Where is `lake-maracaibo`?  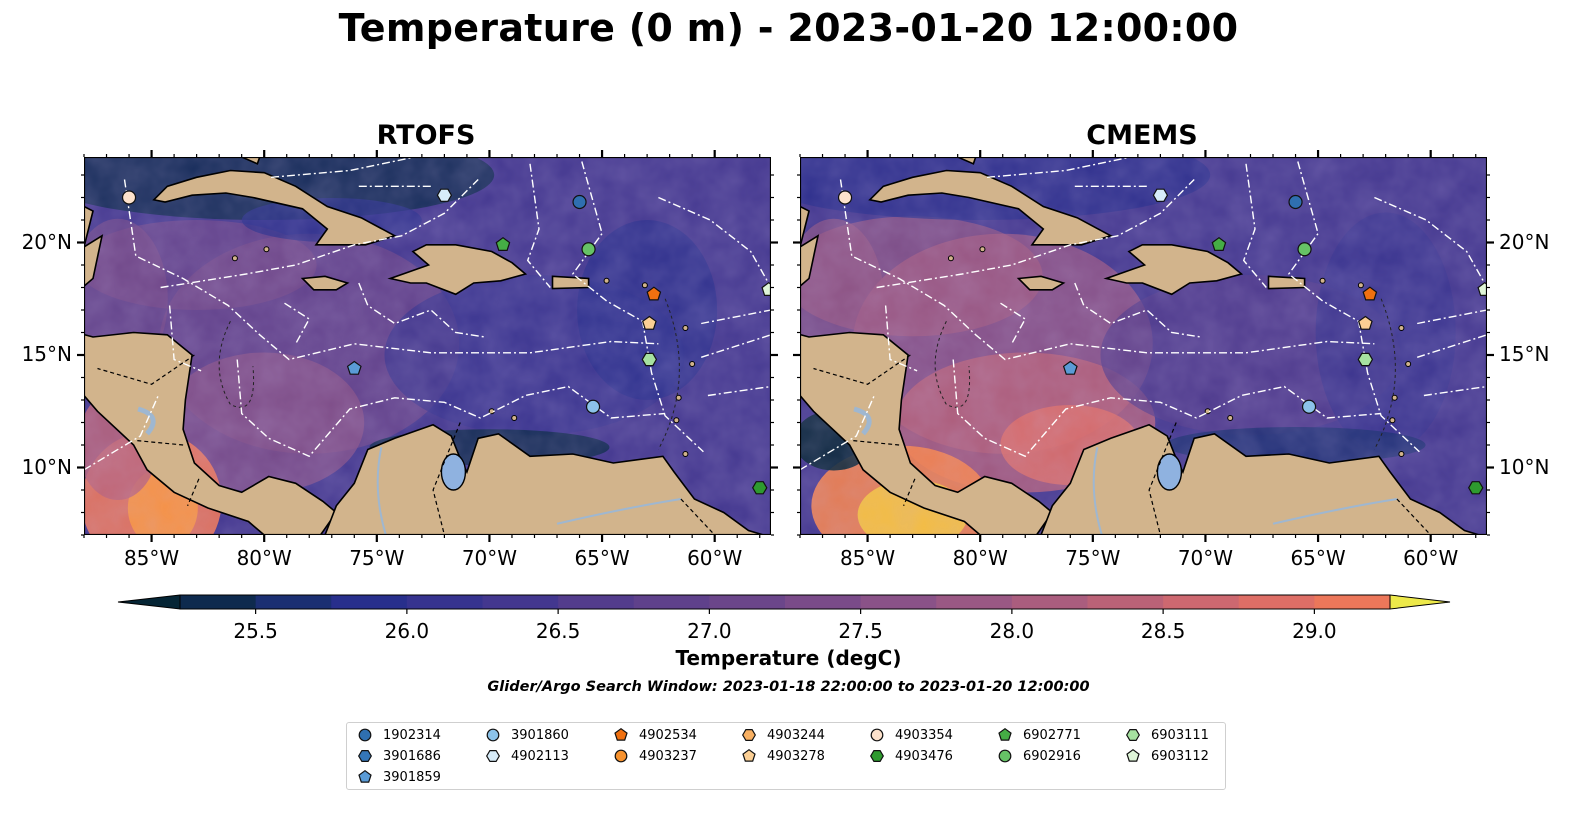 lake-maracaibo is located at coordinates (453, 472).